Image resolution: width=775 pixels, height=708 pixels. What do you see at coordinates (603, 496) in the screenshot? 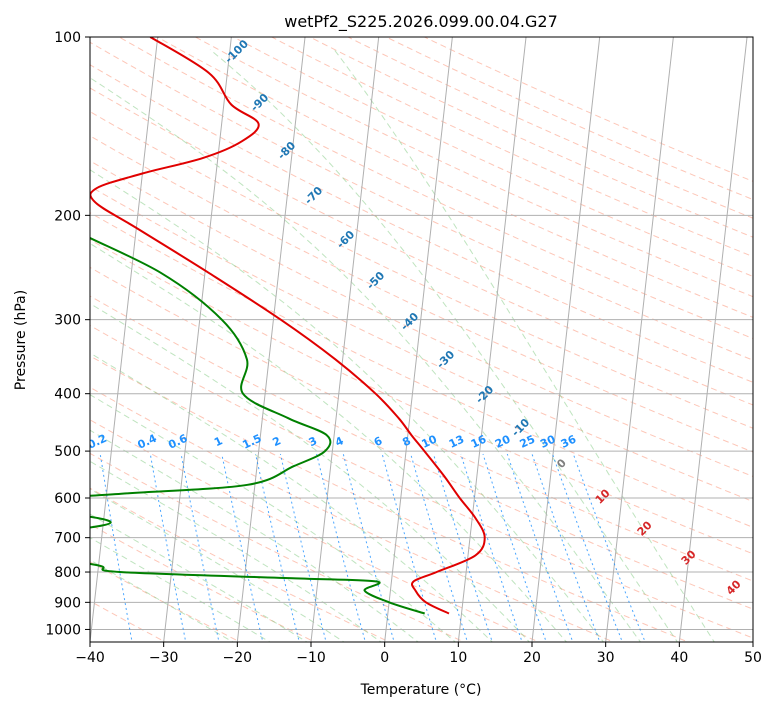
I see `isotherm-label: 10` at bounding box center [603, 496].